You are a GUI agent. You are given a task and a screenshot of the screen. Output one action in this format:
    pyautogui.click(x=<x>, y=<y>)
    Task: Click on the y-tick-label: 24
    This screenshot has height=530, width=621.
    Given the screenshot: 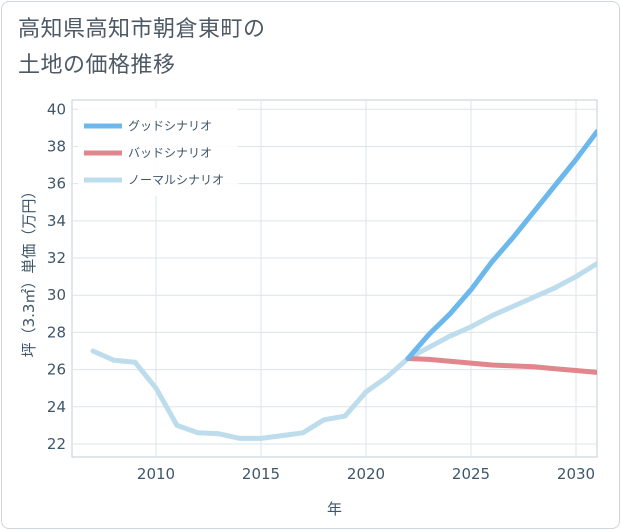 What is the action you would take?
    pyautogui.click(x=56, y=407)
    